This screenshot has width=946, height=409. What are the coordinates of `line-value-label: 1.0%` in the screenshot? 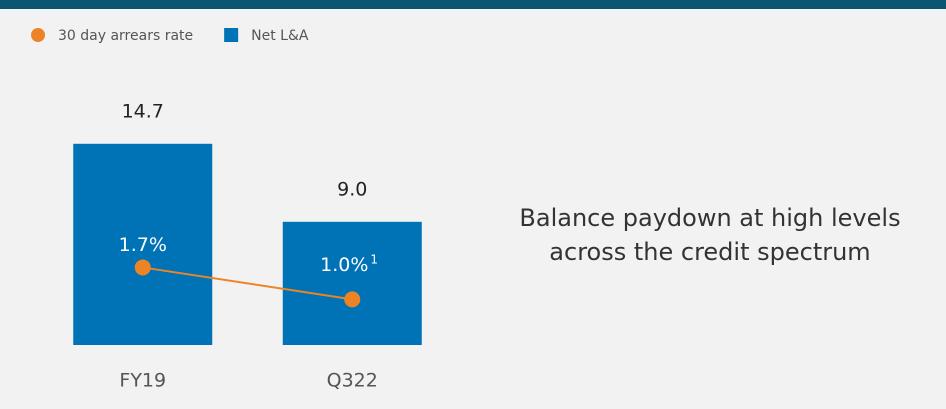 It's located at (344, 265).